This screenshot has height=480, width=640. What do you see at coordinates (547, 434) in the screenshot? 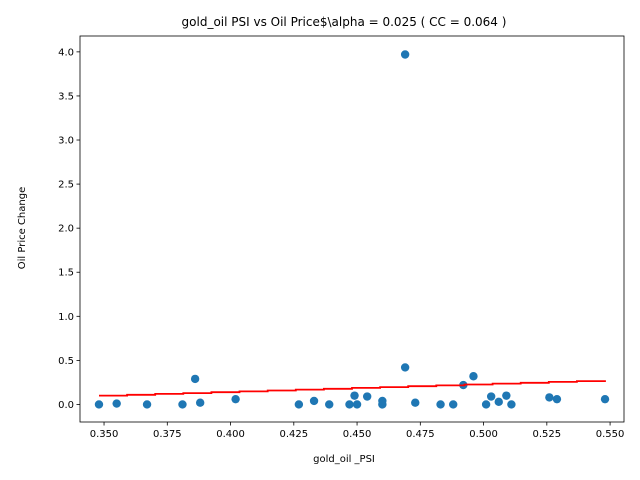
I see `x-tick-label: 0.525` at bounding box center [547, 434].